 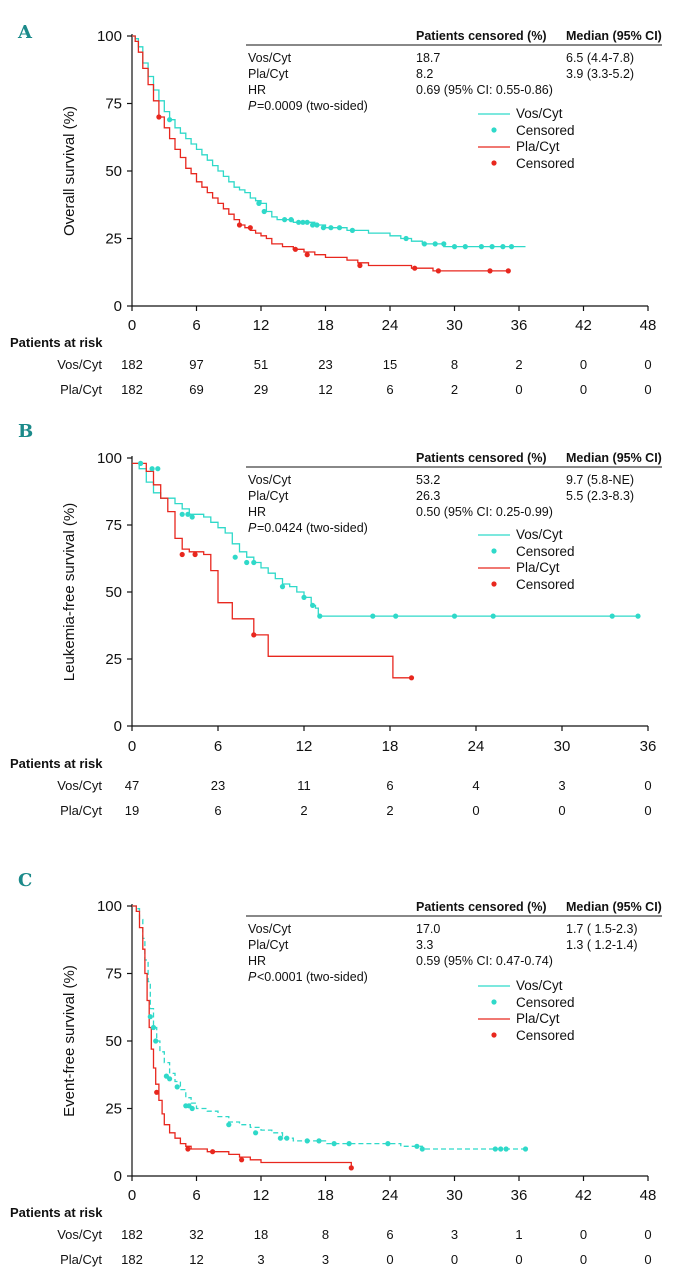 I want to click on legend-pla-line-label: Pla/Cyt, so click(x=538, y=567).